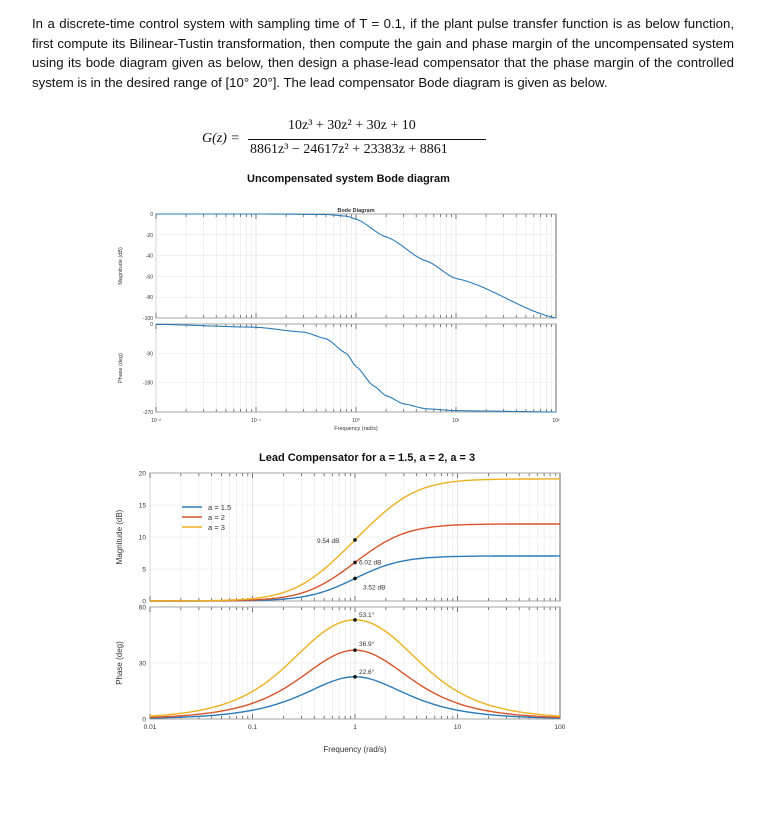 Image resolution: width=765 pixels, height=819 pixels. What do you see at coordinates (556, 421) in the screenshot?
I see `x-tick-label: 10²` at bounding box center [556, 421].